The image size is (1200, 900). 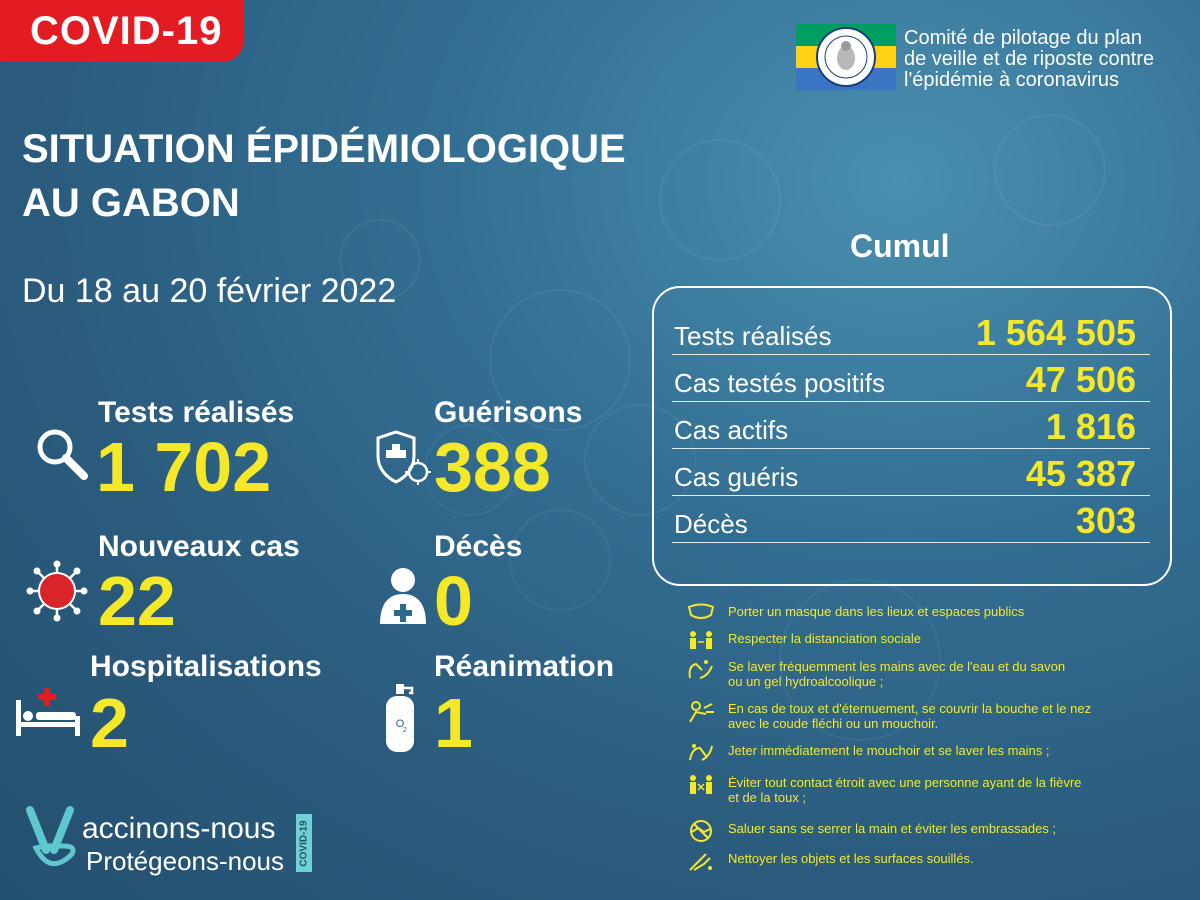 What do you see at coordinates (199, 546) in the screenshot?
I see `stat-nouveaux-label: Nouveaux cas` at bounding box center [199, 546].